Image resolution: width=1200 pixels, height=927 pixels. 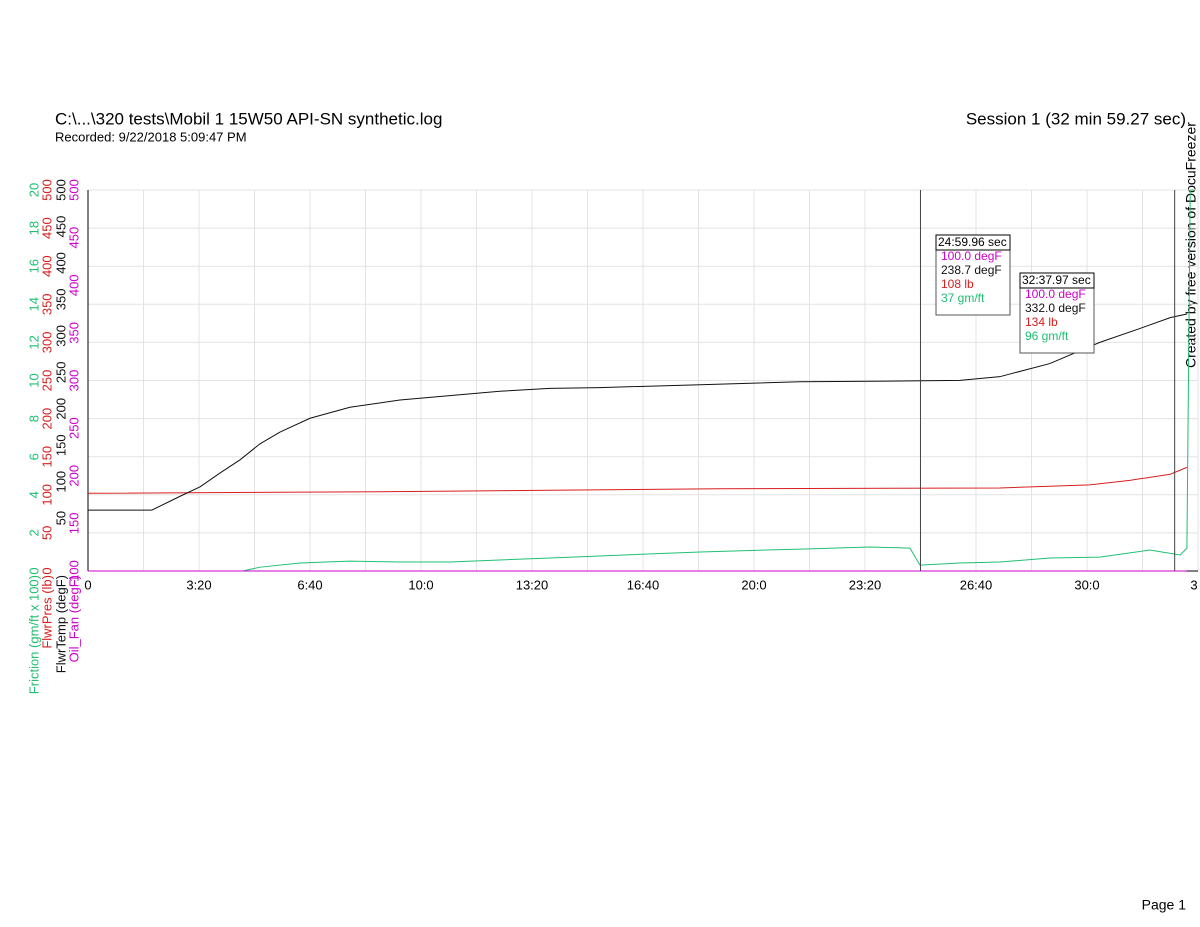 What do you see at coordinates (33, 494) in the screenshot?
I see `y-tick-label: 4` at bounding box center [33, 494].